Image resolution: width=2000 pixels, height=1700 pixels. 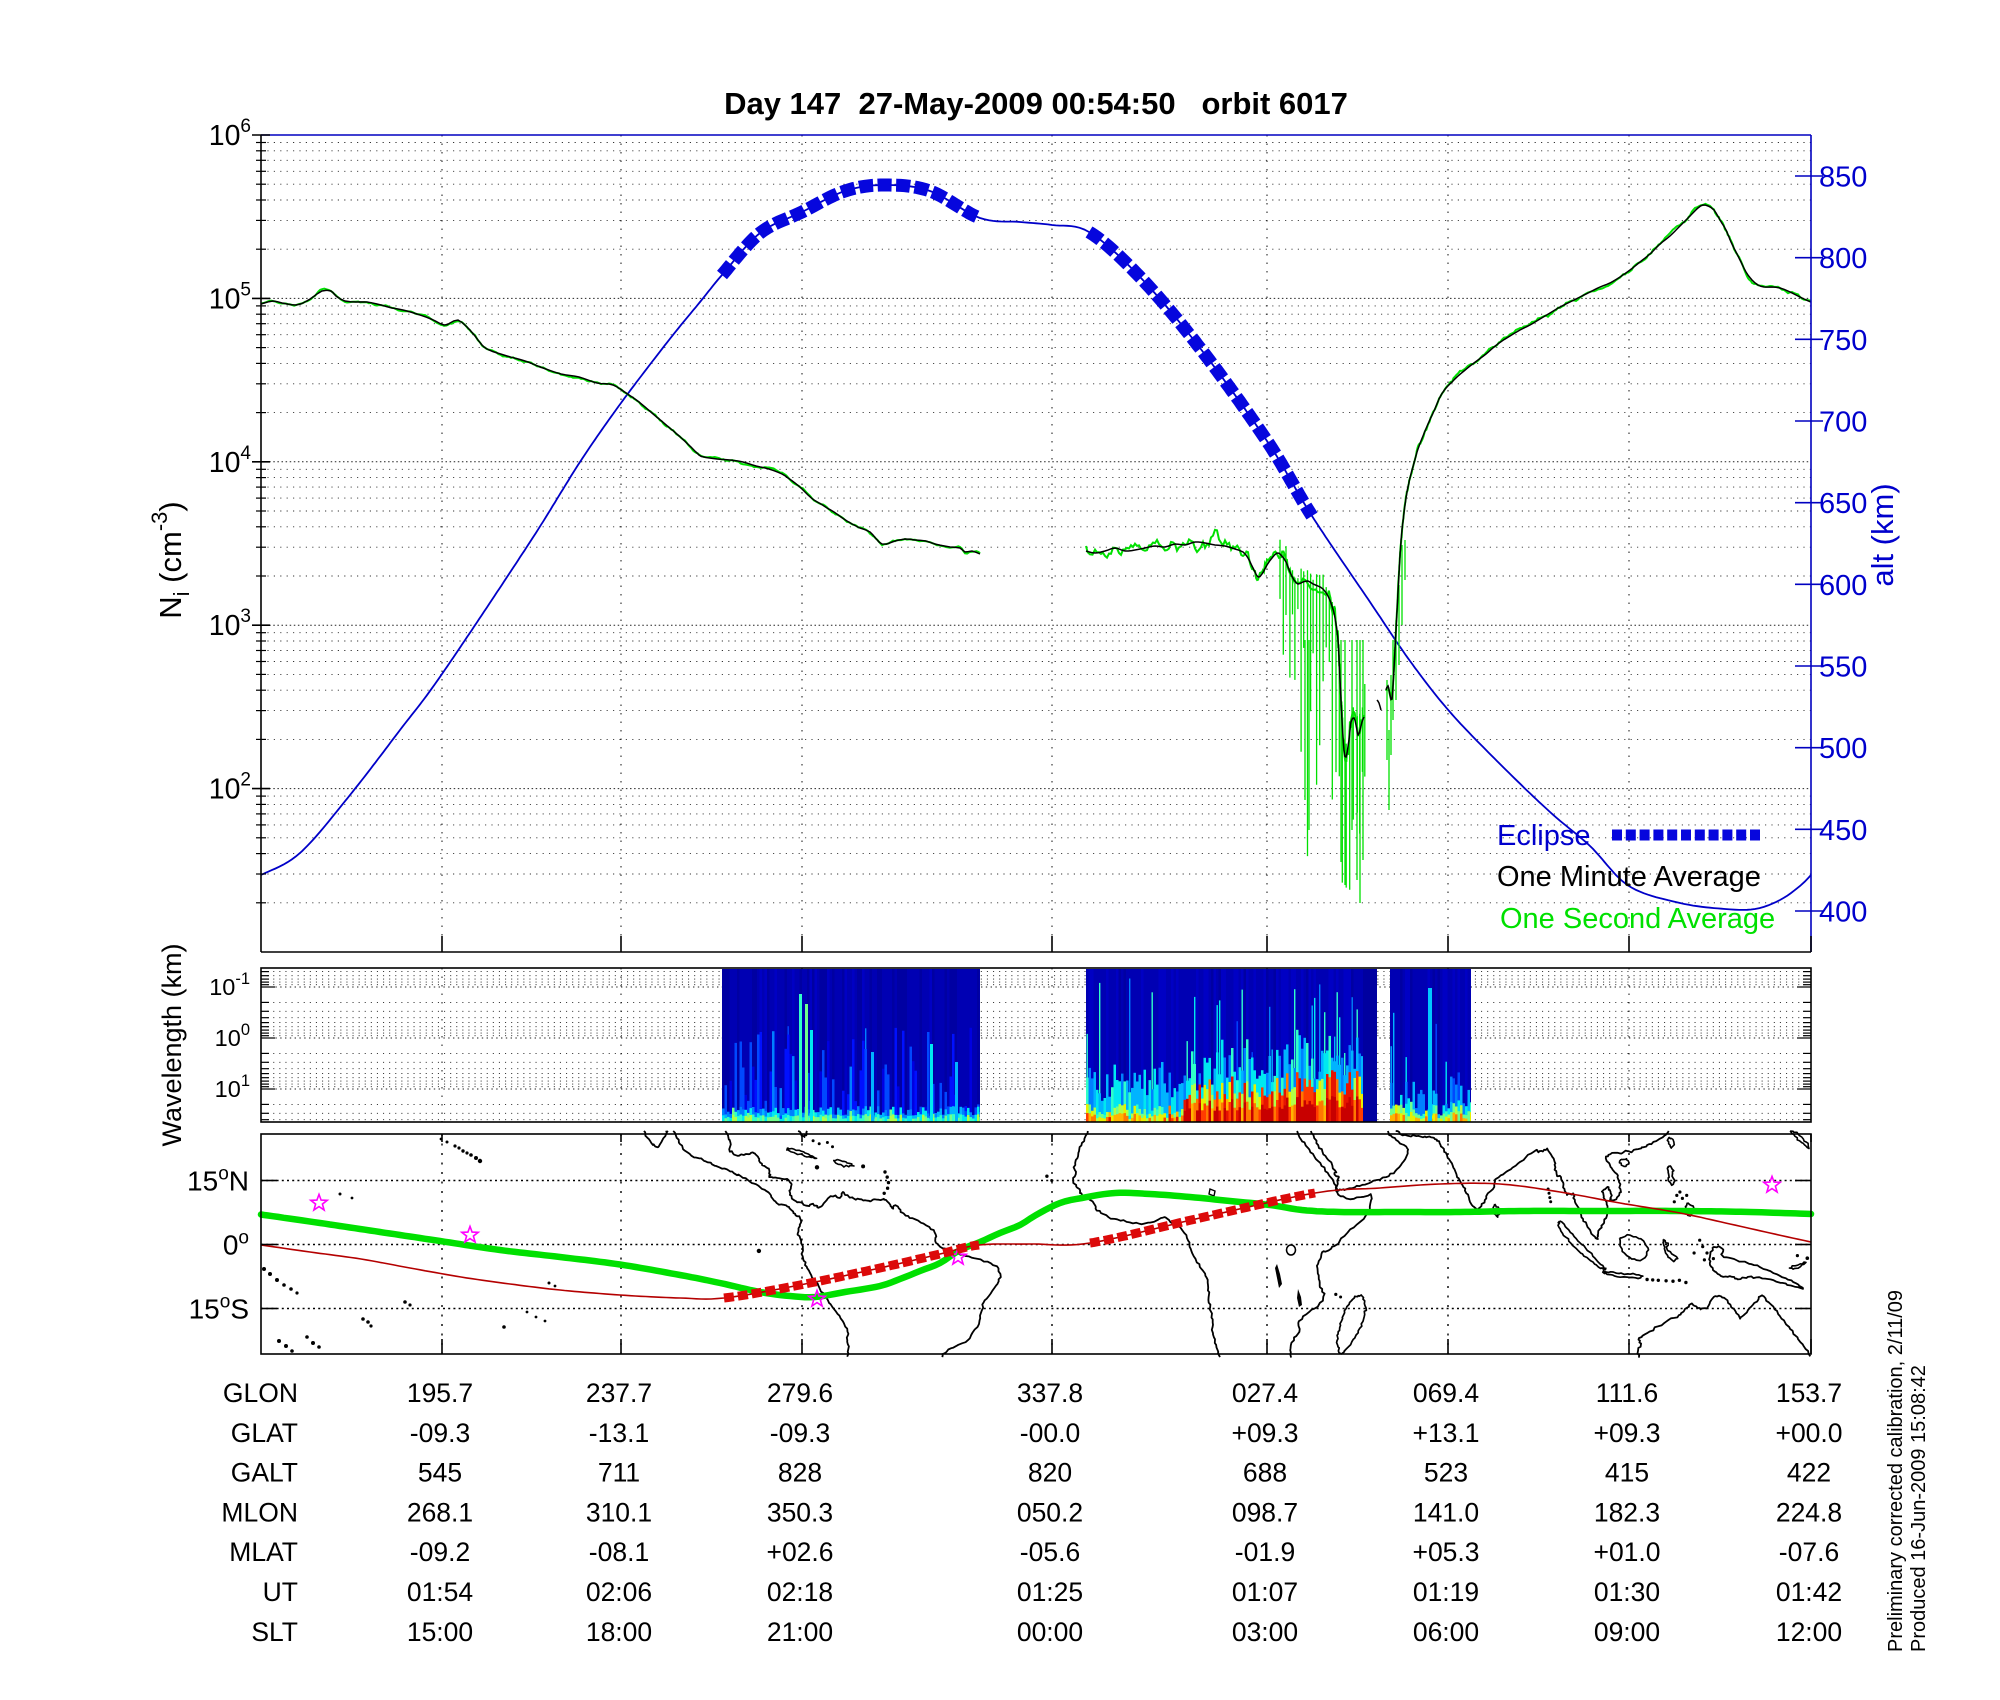 What do you see at coordinates (800, 1473) in the screenshot?
I see `svg-text: 828` at bounding box center [800, 1473].